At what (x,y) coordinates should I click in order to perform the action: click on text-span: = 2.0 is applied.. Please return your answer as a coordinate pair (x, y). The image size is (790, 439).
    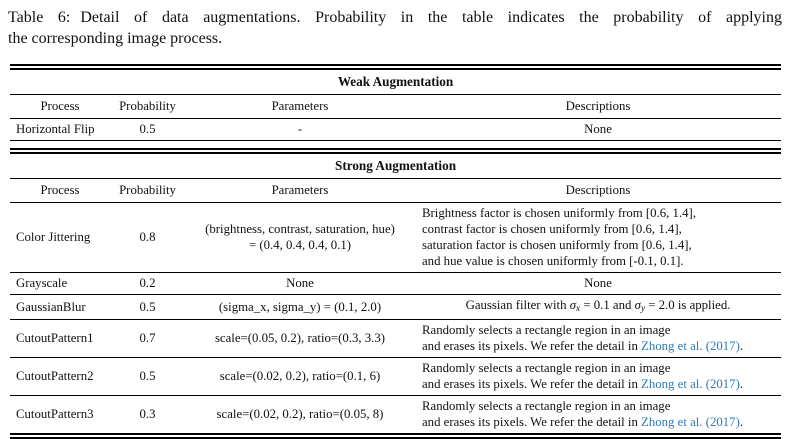
    Looking at the image, I should click on (688, 305).